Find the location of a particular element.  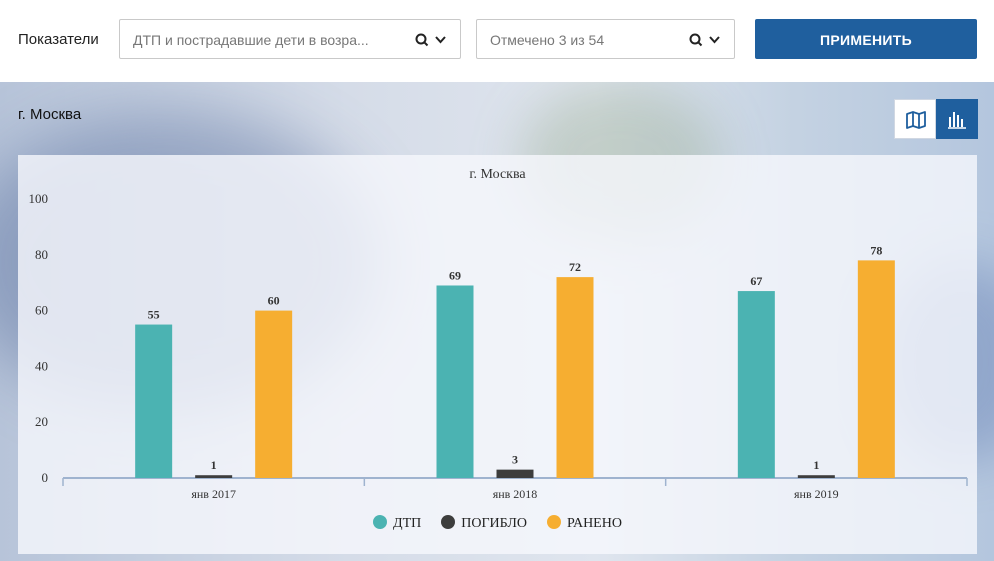

map-icon is located at coordinates (916, 120).